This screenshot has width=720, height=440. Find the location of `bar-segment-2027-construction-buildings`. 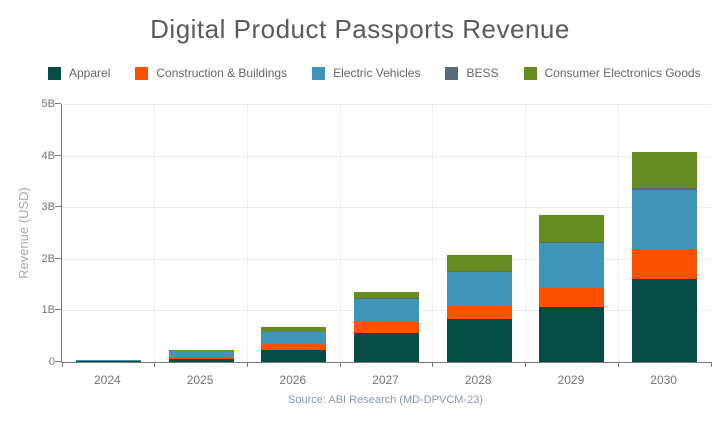

bar-segment-2027-construction-buildings is located at coordinates (386, 327).